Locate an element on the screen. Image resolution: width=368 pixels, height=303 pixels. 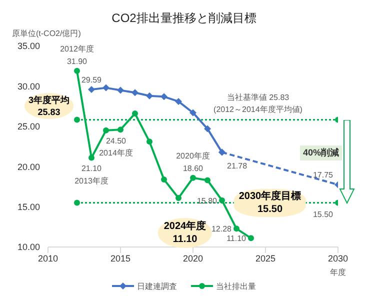
data-label: 11.10 is located at coordinates (236, 239).